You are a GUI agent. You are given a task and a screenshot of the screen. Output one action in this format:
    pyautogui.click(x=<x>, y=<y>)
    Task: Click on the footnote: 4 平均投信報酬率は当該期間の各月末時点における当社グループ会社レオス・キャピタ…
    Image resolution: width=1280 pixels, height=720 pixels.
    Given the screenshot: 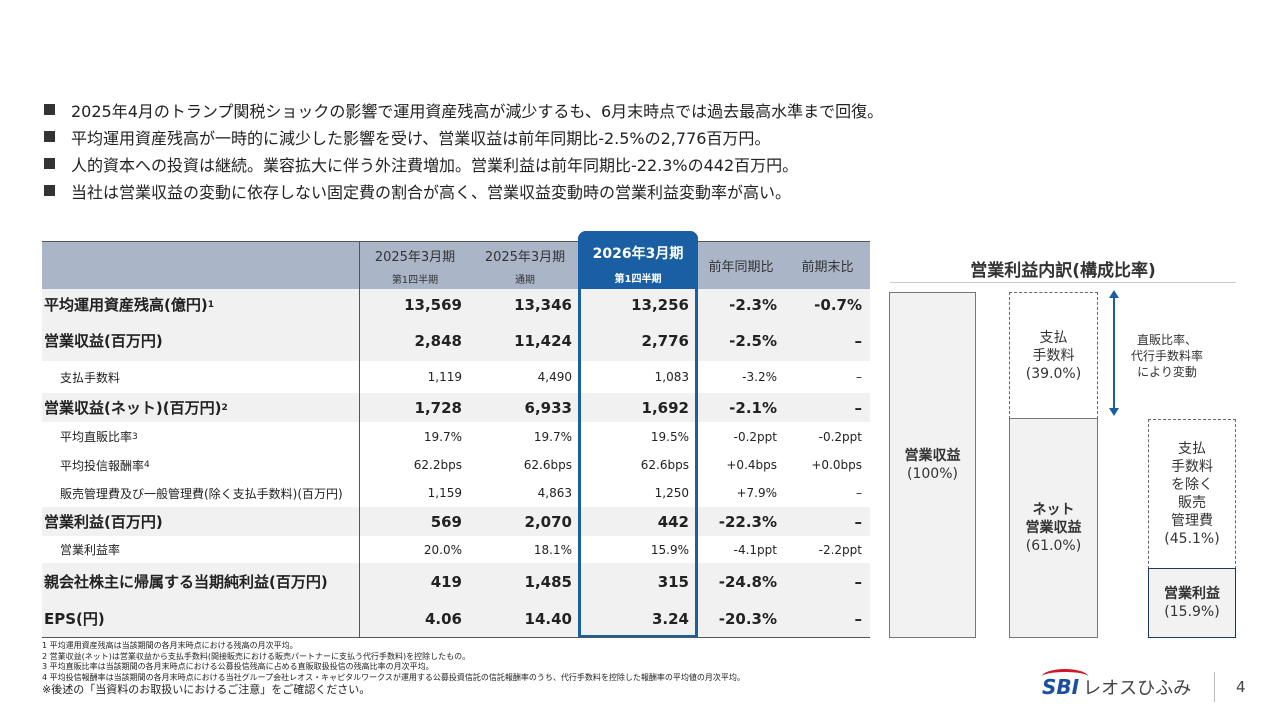 What is the action you would take?
    pyautogui.click(x=393, y=677)
    